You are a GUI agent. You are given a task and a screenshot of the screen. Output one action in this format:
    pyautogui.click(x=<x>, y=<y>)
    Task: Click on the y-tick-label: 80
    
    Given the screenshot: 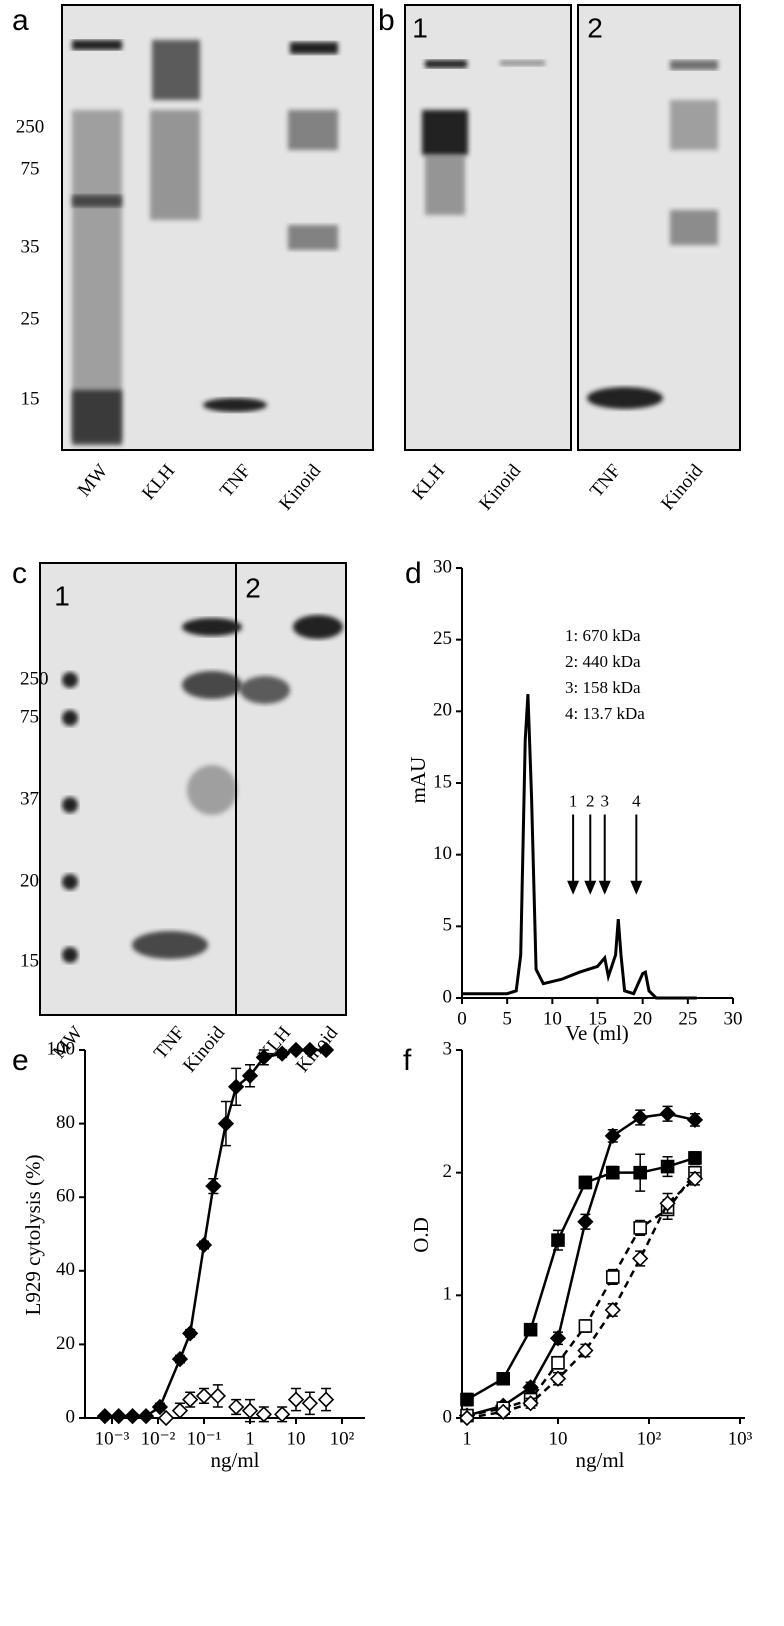 What is the action you would take?
    pyautogui.click(x=65, y=1122)
    